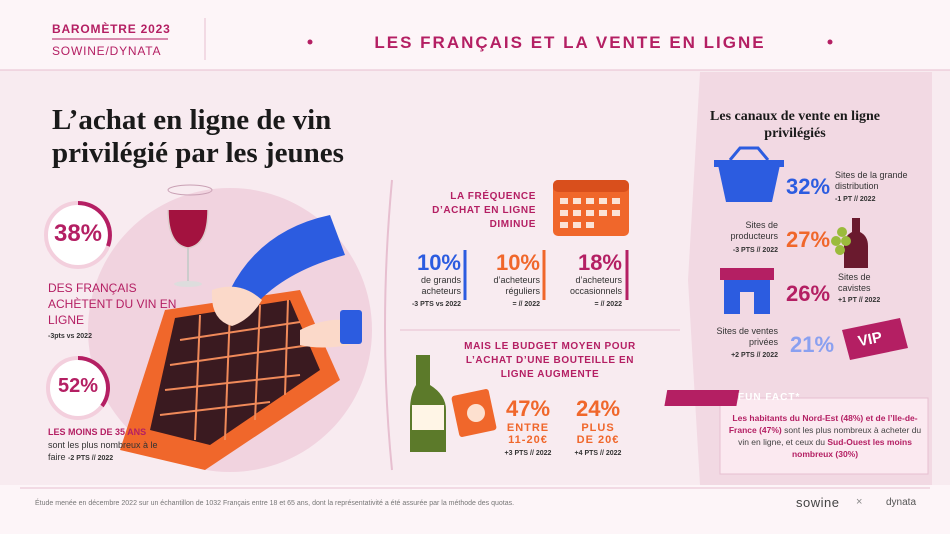  I want to click on channel-note: +1 PT // 2022, so click(859, 300).